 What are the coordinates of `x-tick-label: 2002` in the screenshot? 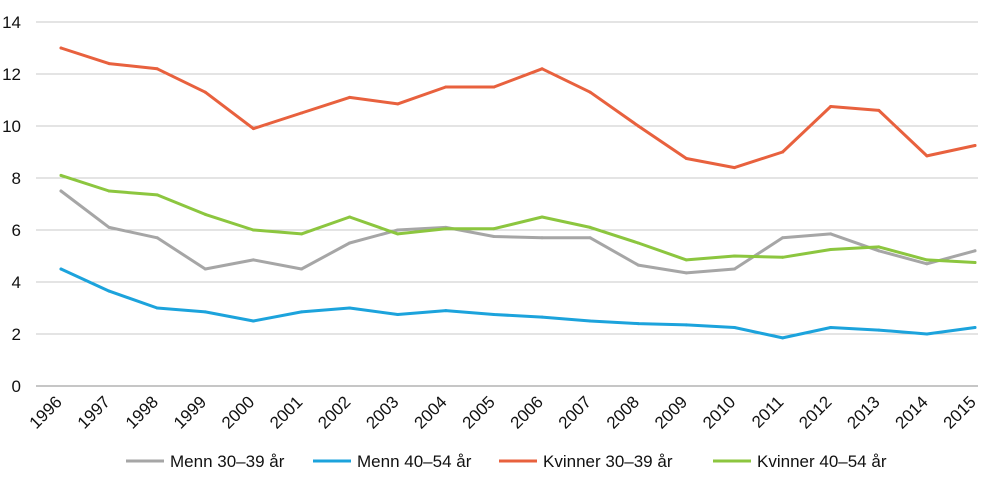 It's located at (334, 412).